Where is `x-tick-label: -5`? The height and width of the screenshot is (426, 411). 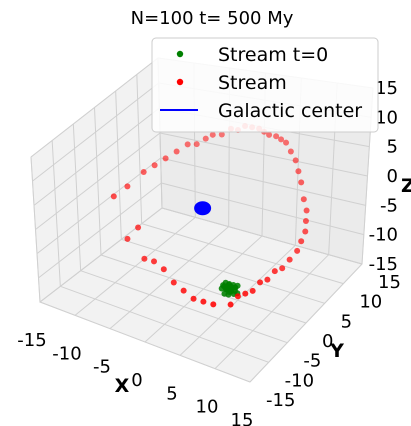
x-tick-label: -5 is located at coordinates (102, 367).